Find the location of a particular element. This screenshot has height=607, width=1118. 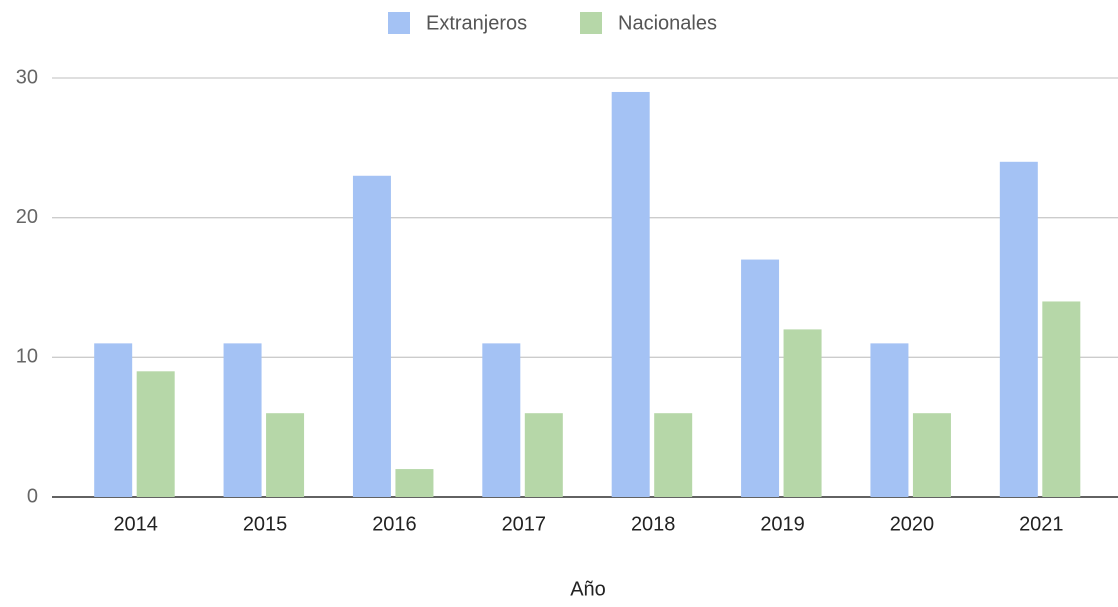

legend-label: Extranjeros is located at coordinates (476, 23).